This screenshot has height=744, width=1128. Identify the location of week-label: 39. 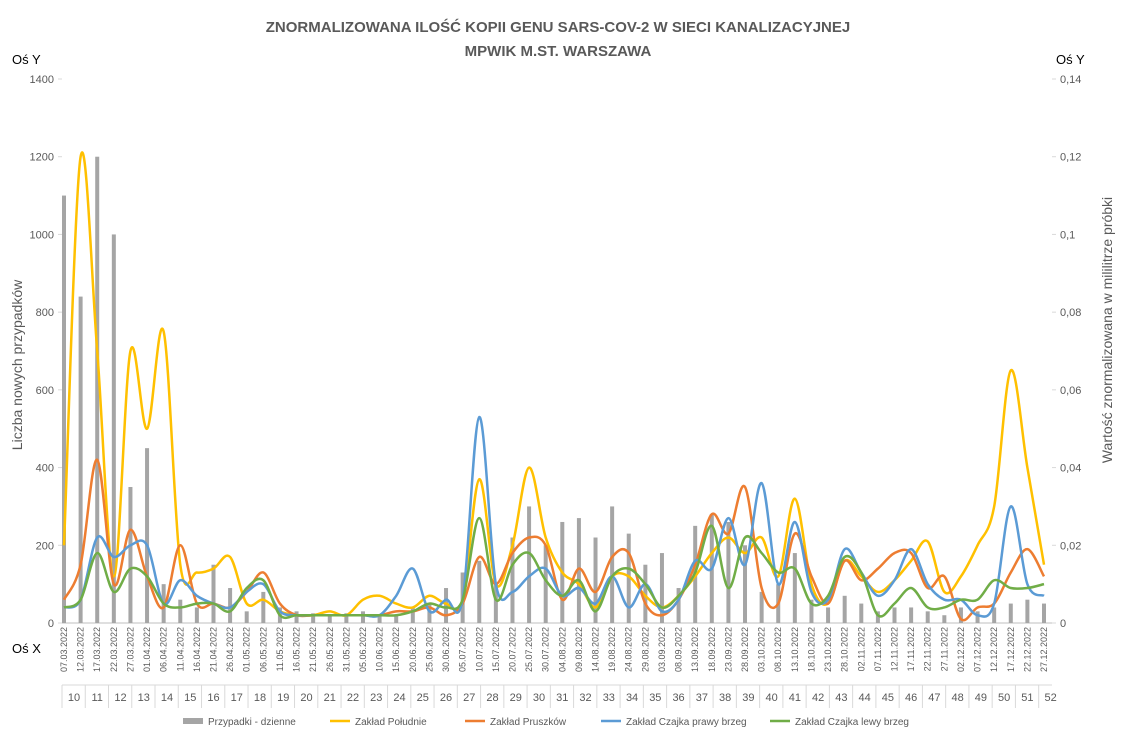
(748, 698).